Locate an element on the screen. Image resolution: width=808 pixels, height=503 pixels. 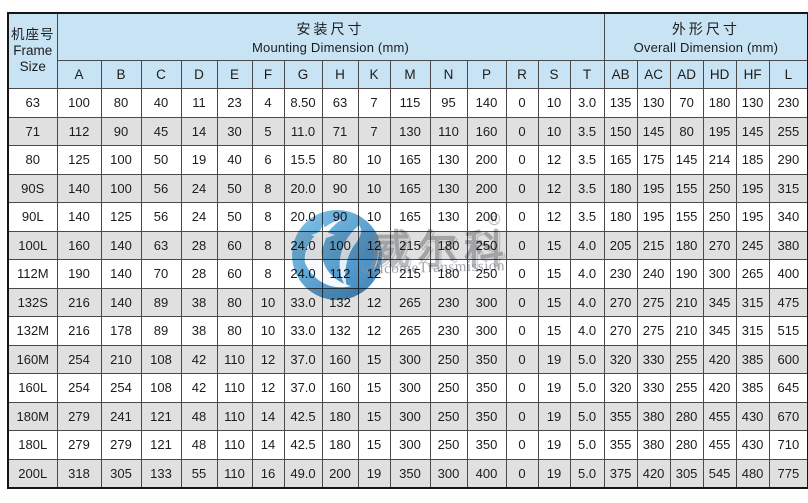
mounting-title-en: Mounting Dimension (mm) is located at coordinates (331, 47).